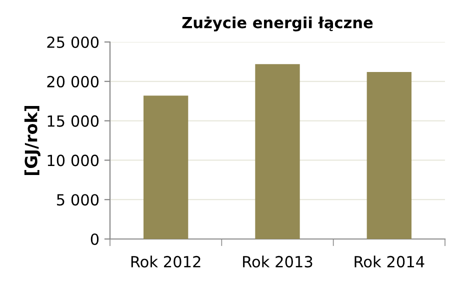 This screenshot has height=283, width=461. What do you see at coordinates (73, 160) in the screenshot?
I see `y-tick-label: 10 000` at bounding box center [73, 160].